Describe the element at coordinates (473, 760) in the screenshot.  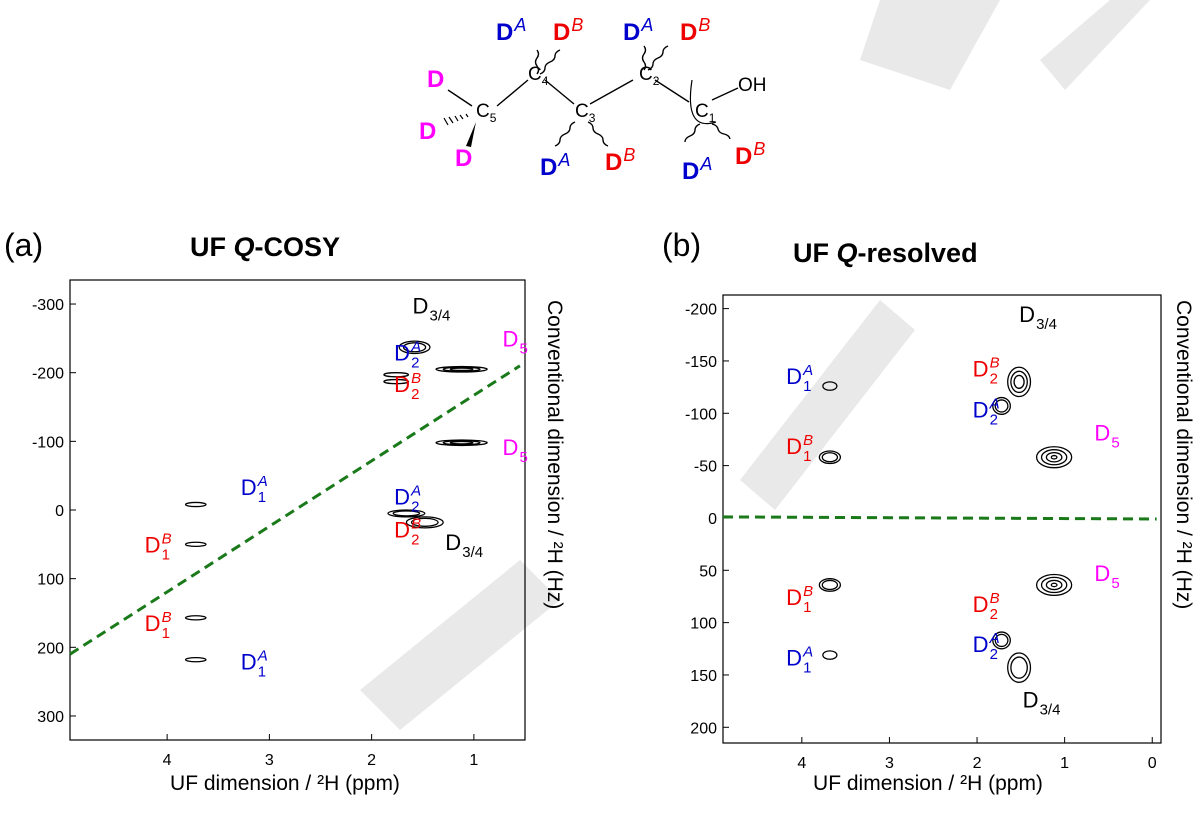
I see `x-tick-label: 1` at that location.